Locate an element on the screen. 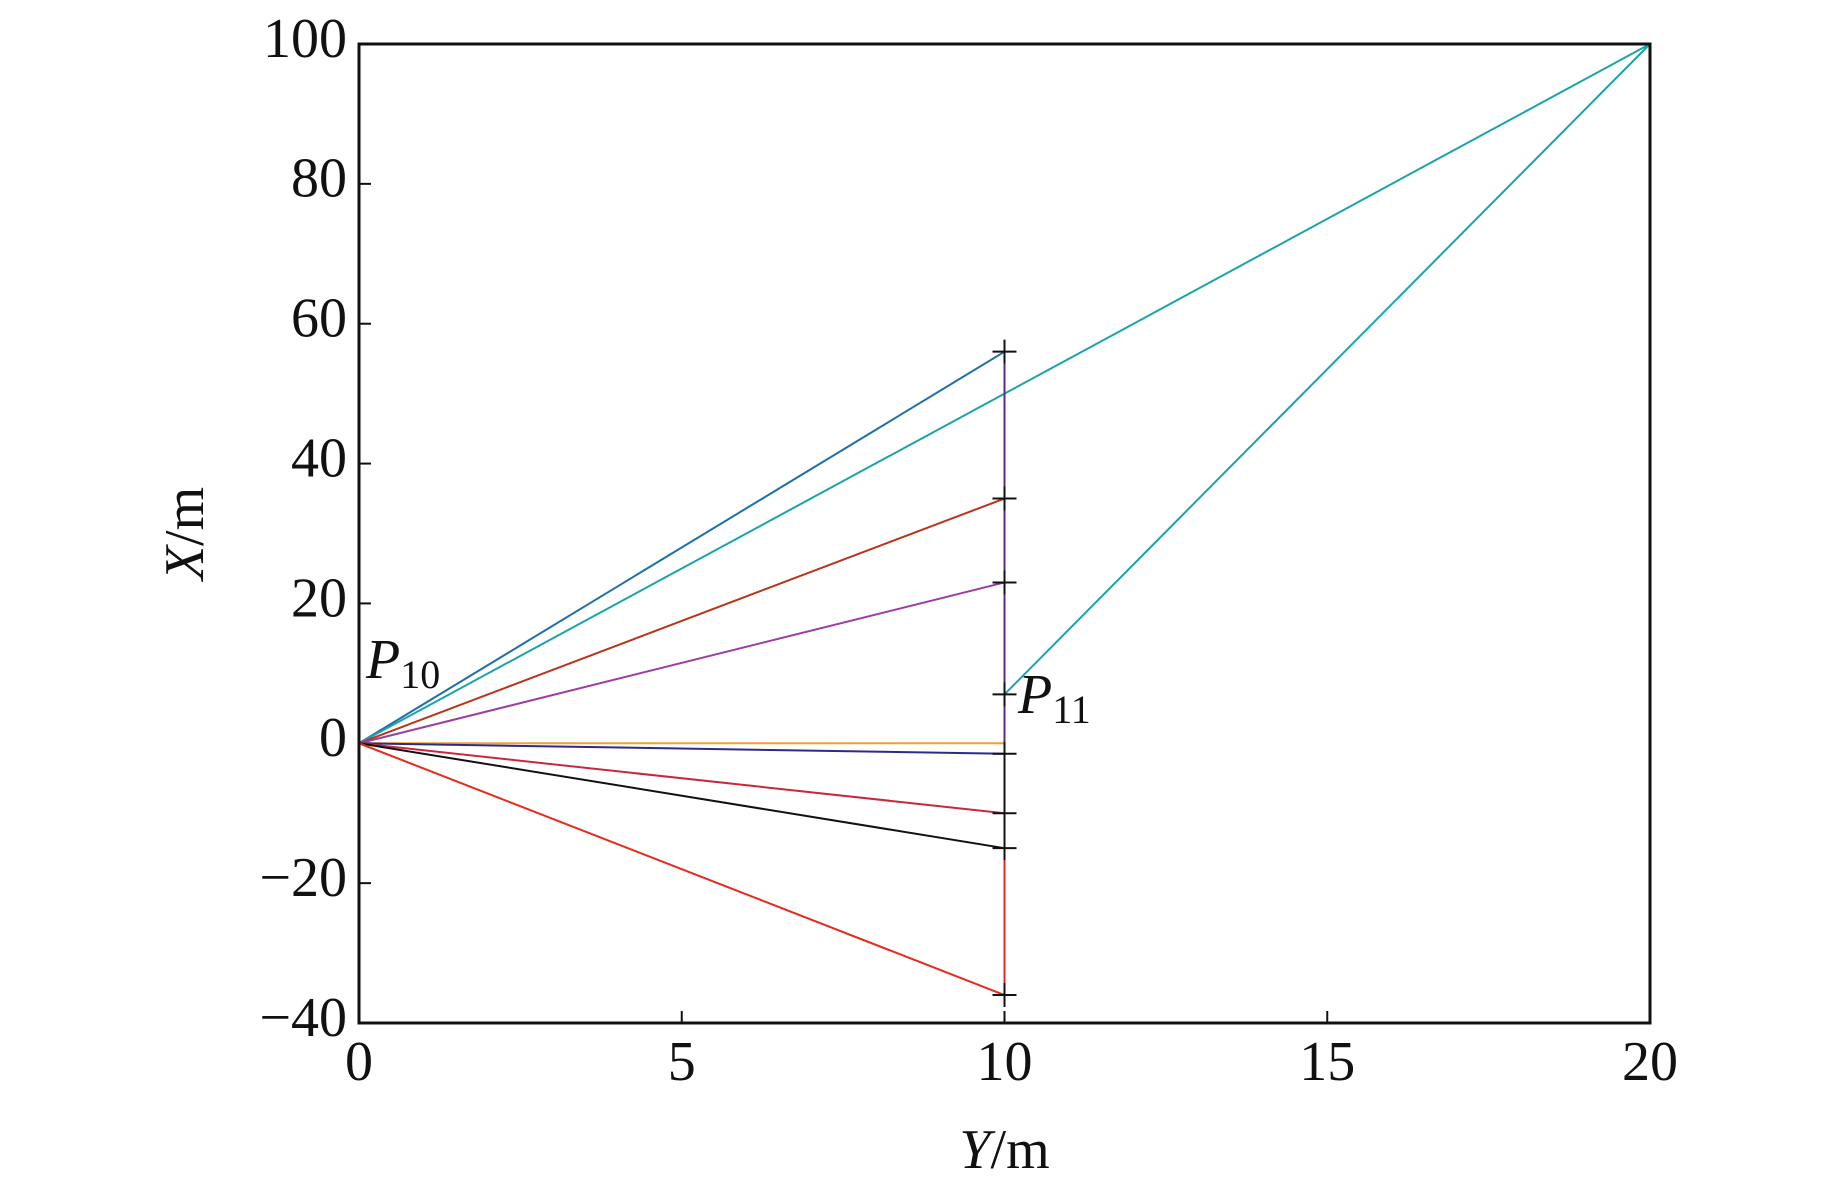  x-tick-label: 20 is located at coordinates (1650, 1062).